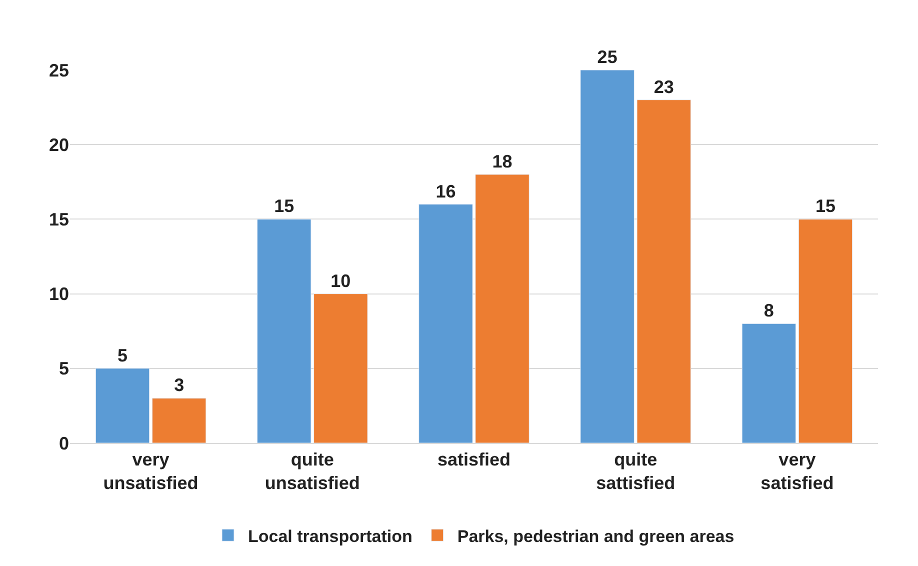 The image size is (918, 566). What do you see at coordinates (330, 536) in the screenshot?
I see `legend-label: Local transportation` at bounding box center [330, 536].